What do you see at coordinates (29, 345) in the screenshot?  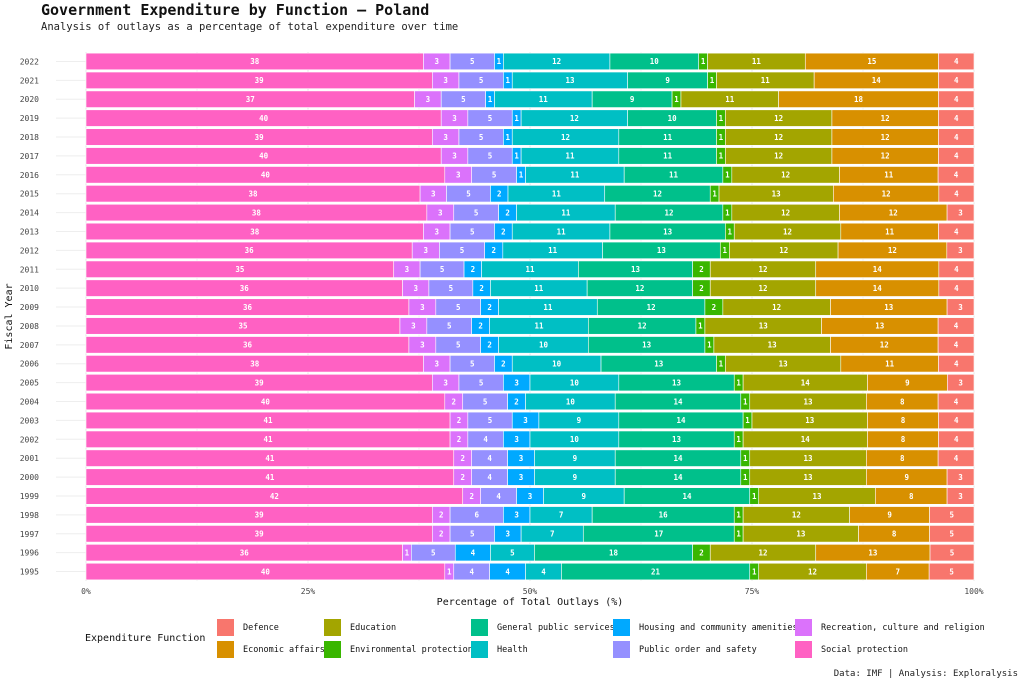 I see `y-tick-label: 2007` at bounding box center [29, 345].